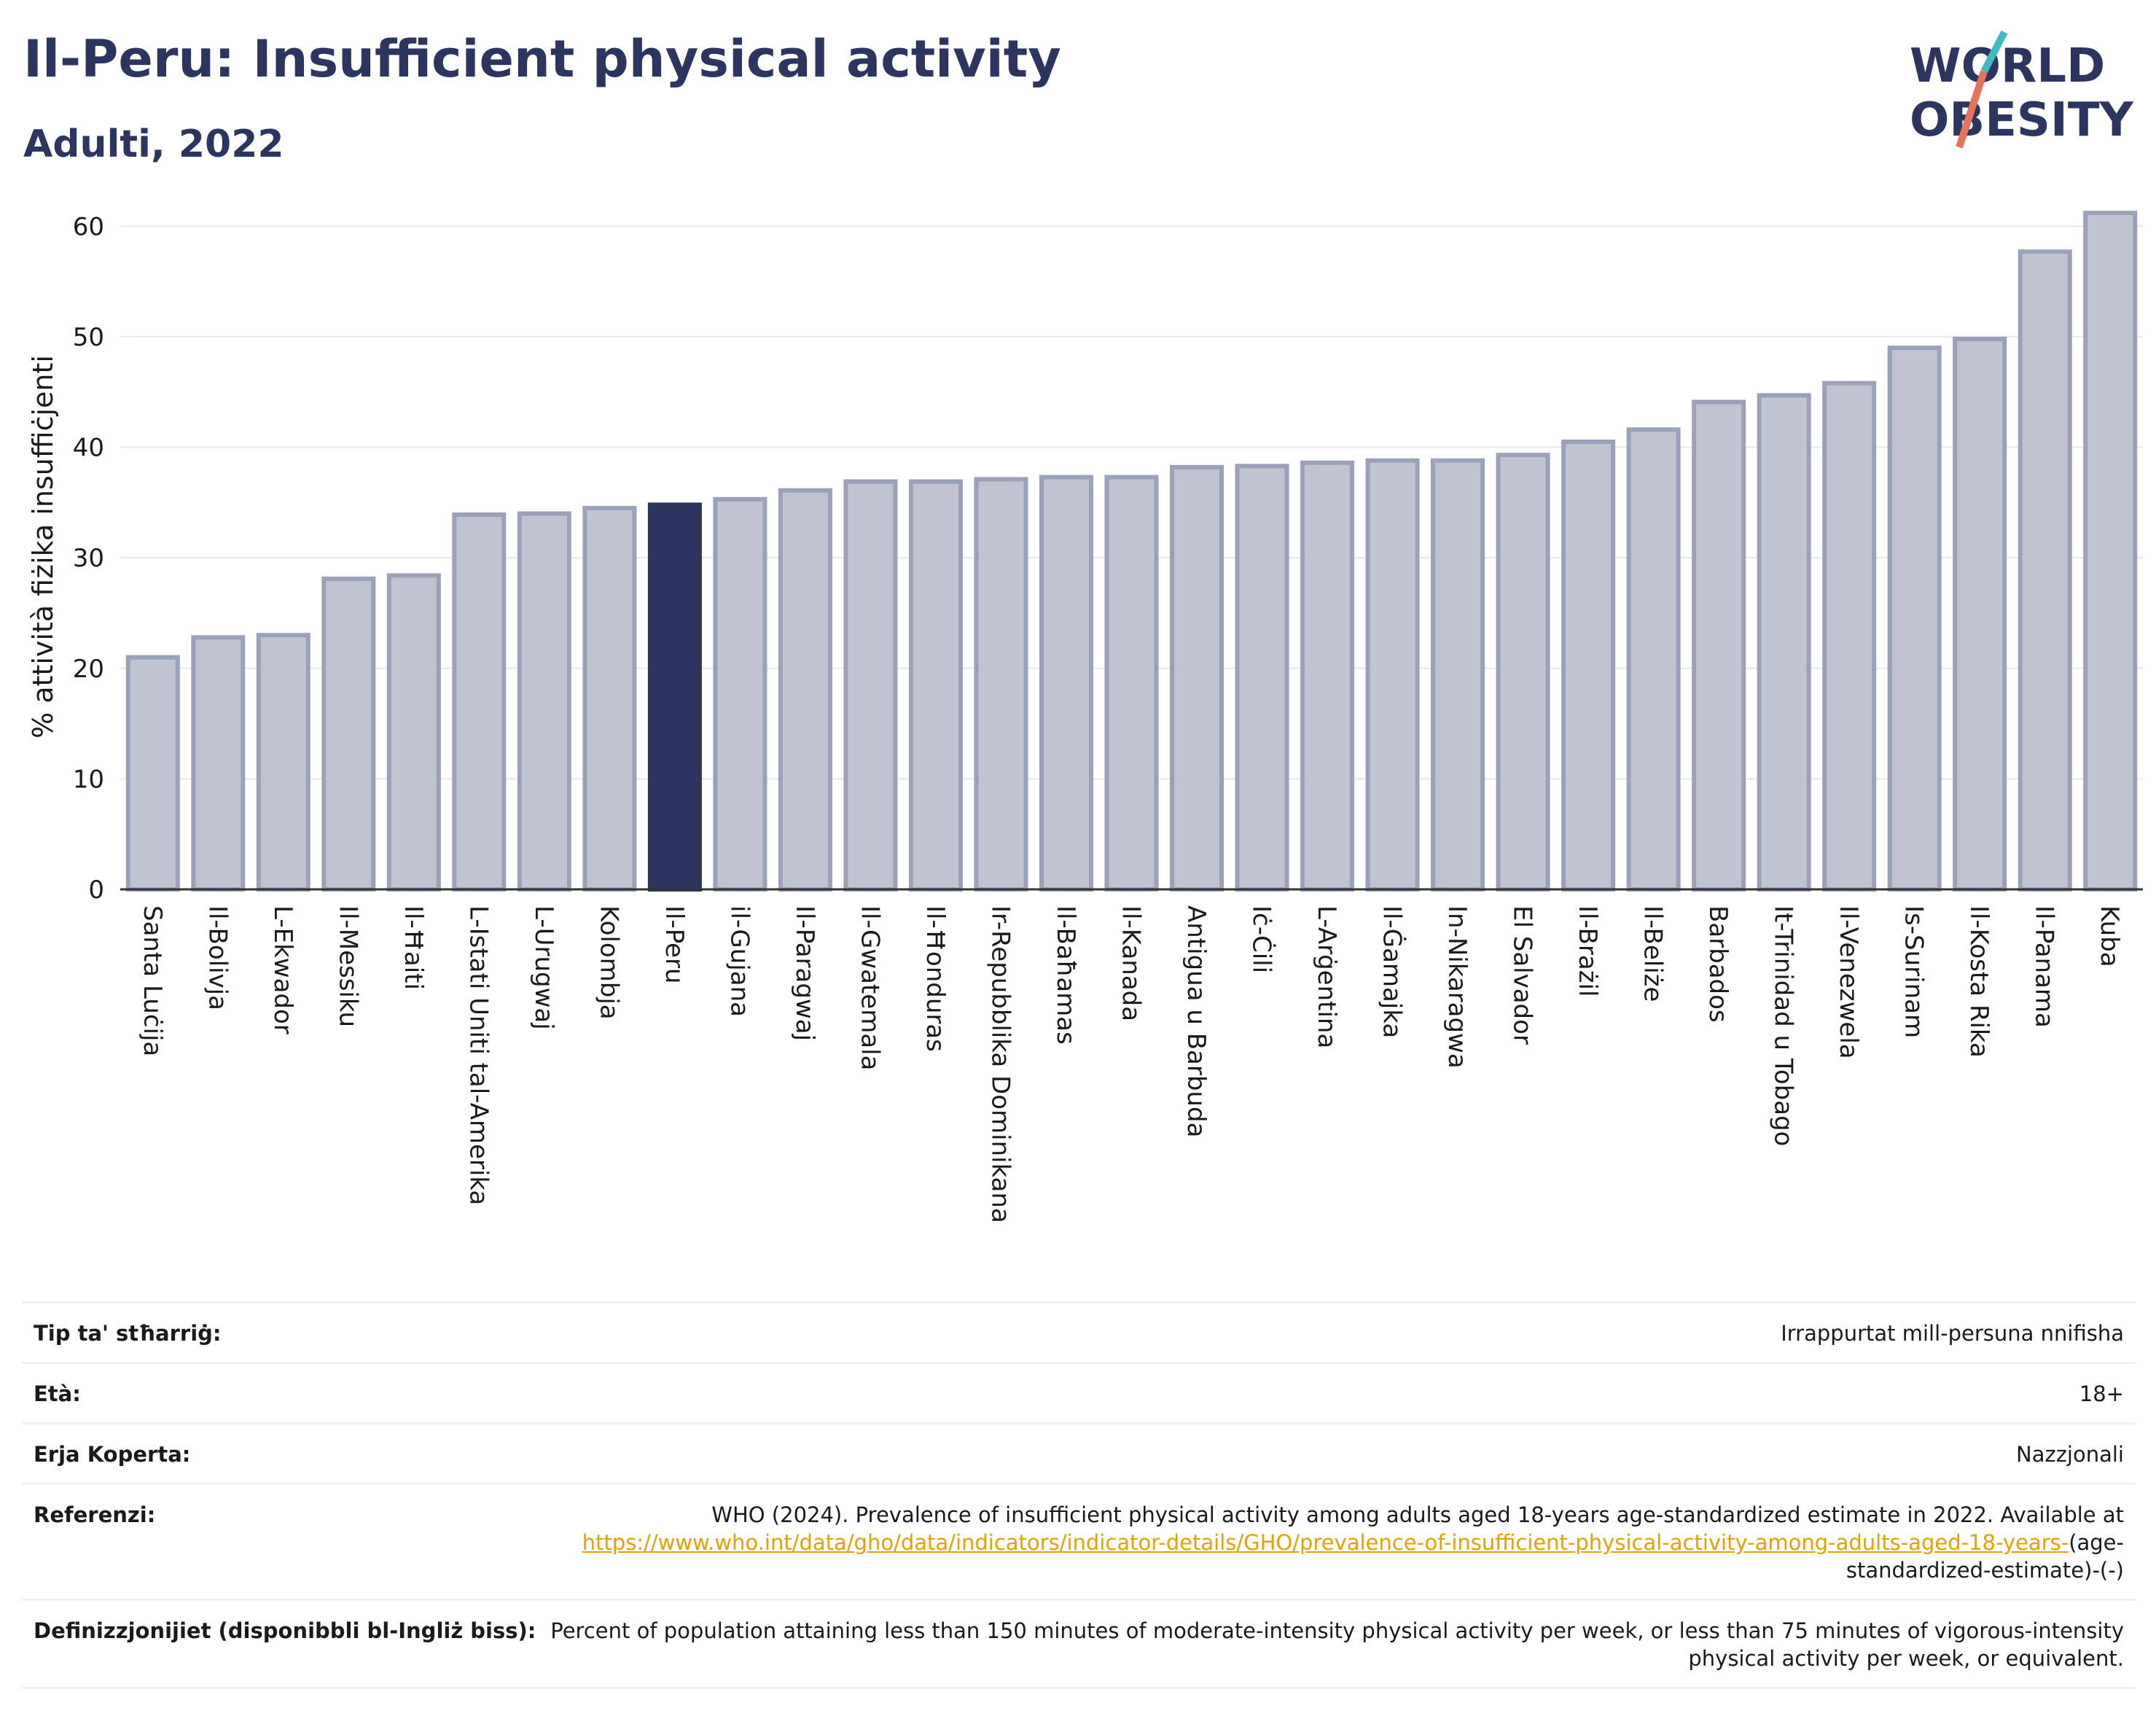 This screenshot has width=2156, height=1735. Describe the element at coordinates (1000, 1064) in the screenshot. I see `x-tick-label: Ir-Repubblika Dominikana` at that location.